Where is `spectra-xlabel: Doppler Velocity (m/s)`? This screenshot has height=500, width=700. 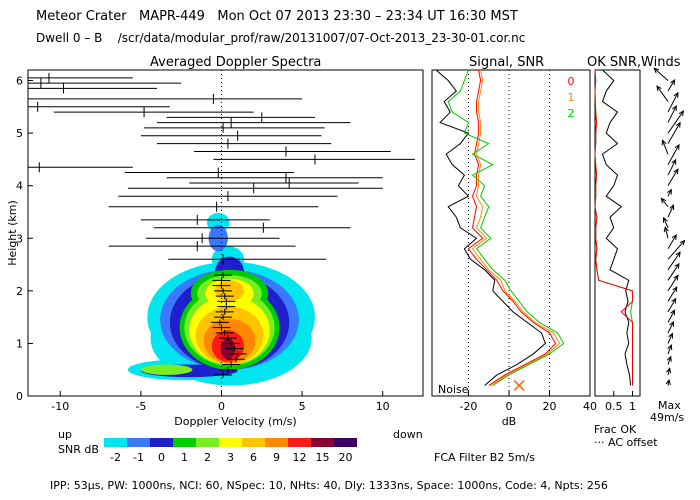 spectra-xlabel: Doppler Velocity (m/s) is located at coordinates (235, 421).